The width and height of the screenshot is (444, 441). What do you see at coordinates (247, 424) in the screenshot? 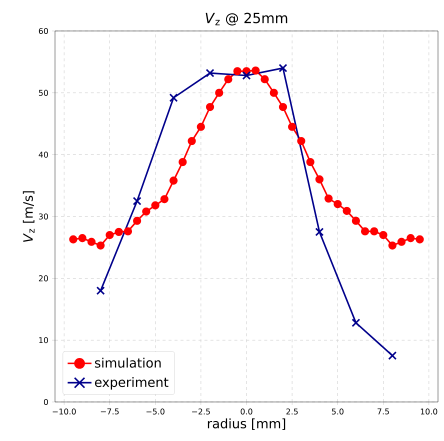
I see `x-axis-title: radius [mm]` at bounding box center [247, 424].